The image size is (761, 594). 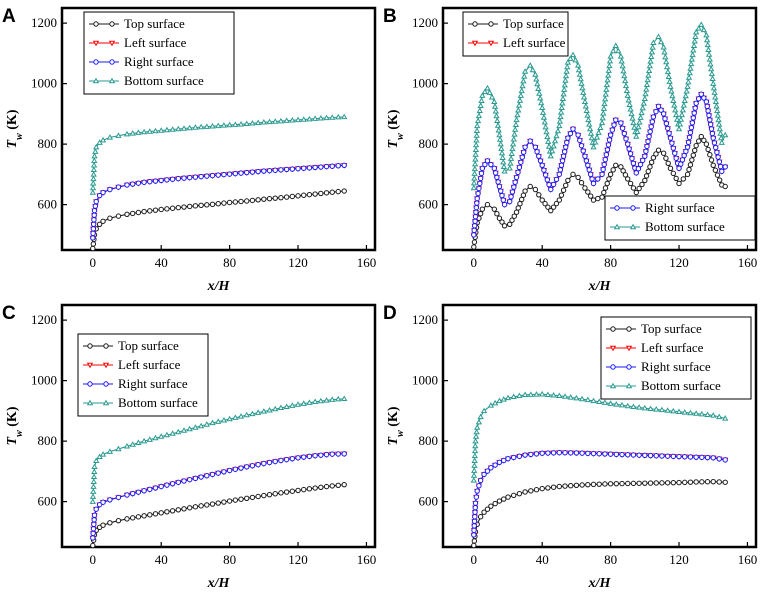 I want to click on panel-b-series-bottom-point, so click(x=509, y=168).